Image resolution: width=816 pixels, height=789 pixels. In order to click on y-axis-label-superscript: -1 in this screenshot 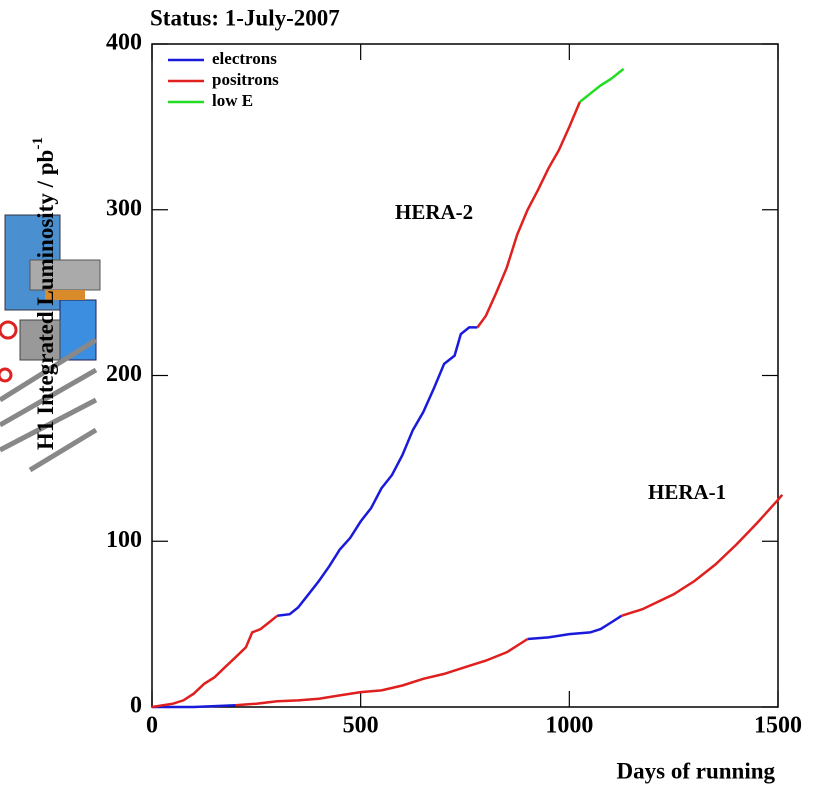, I will do `click(38, 143)`.